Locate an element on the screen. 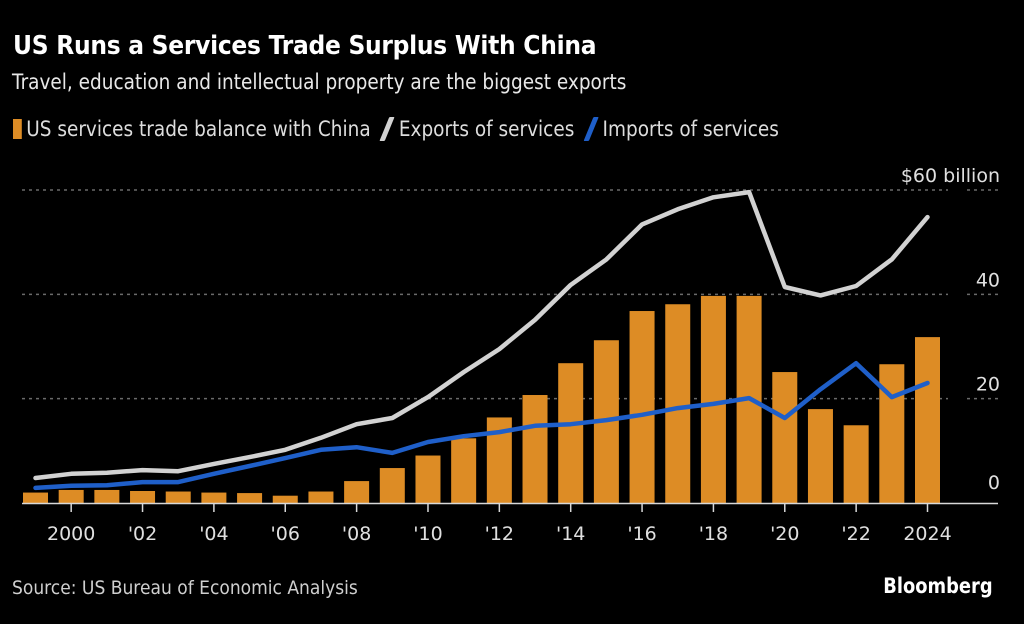 The image size is (1024, 624). bar-2011 is located at coordinates (464, 470).